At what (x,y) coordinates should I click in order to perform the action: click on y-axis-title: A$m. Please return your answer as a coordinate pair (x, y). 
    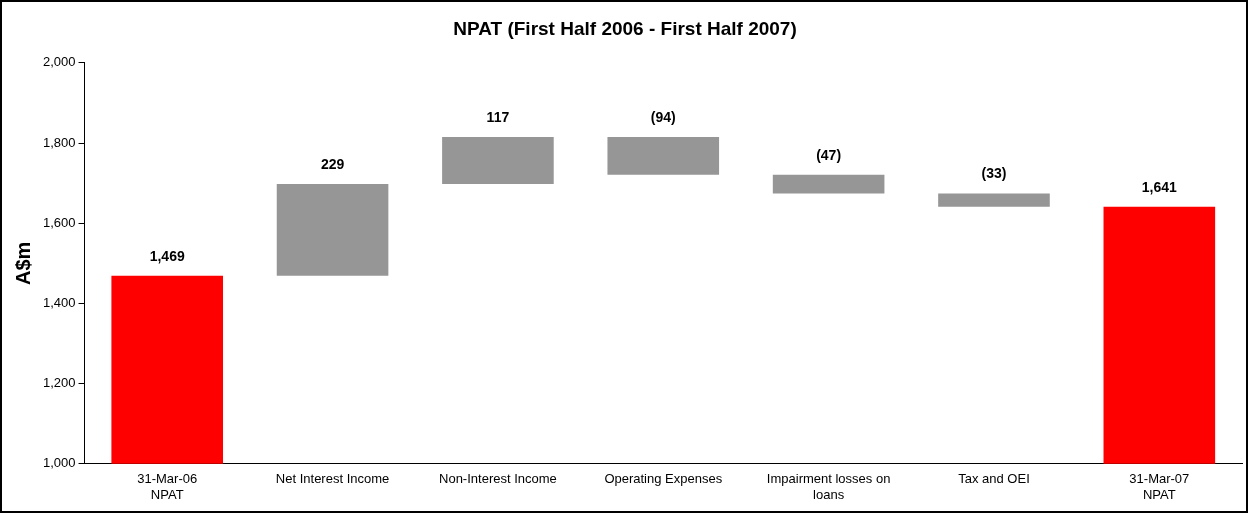
    Looking at the image, I should click on (22, 263).